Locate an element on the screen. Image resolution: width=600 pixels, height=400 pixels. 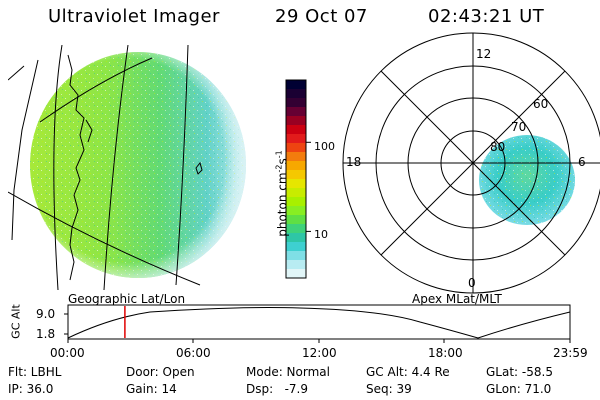
observation-time: 02:43:21 UT is located at coordinates (486, 16).